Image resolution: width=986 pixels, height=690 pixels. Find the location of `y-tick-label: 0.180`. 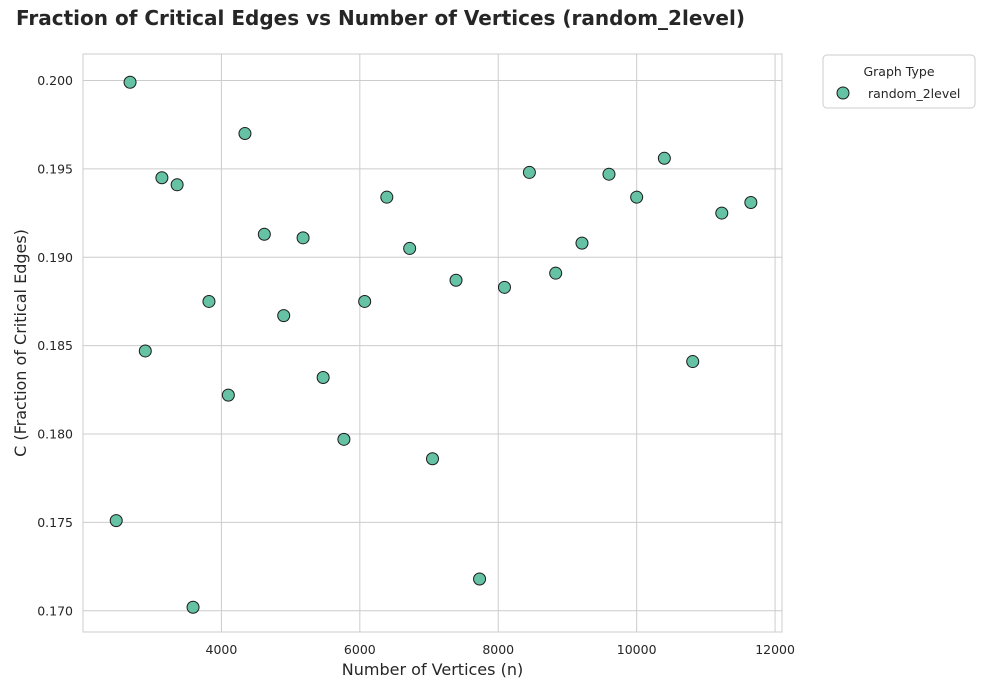

y-tick-label: 0.180 is located at coordinates (55, 434).